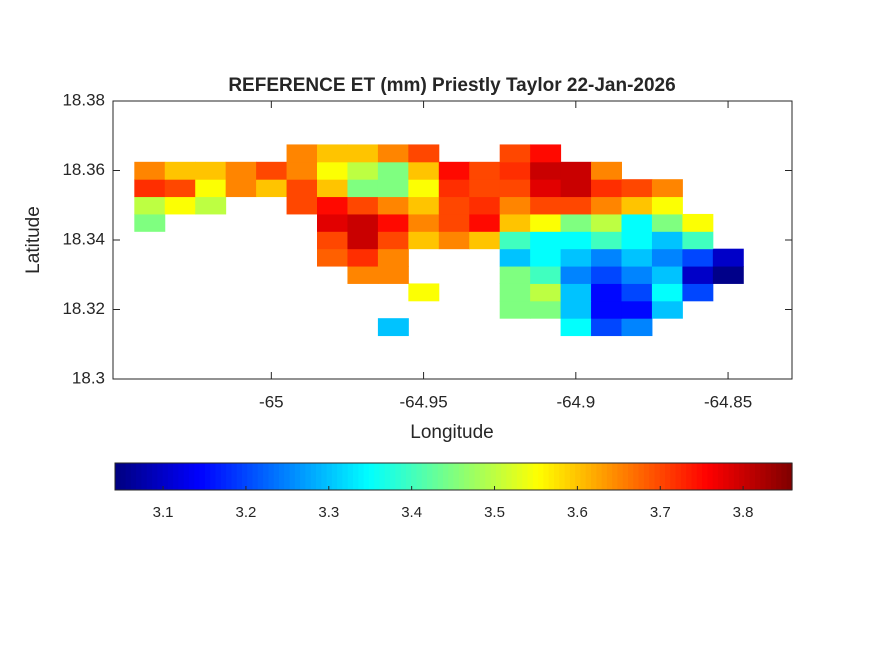 The width and height of the screenshot is (875, 656). Describe the element at coordinates (83, 169) in the screenshot. I see `y-tick-label: 18.36` at that location.